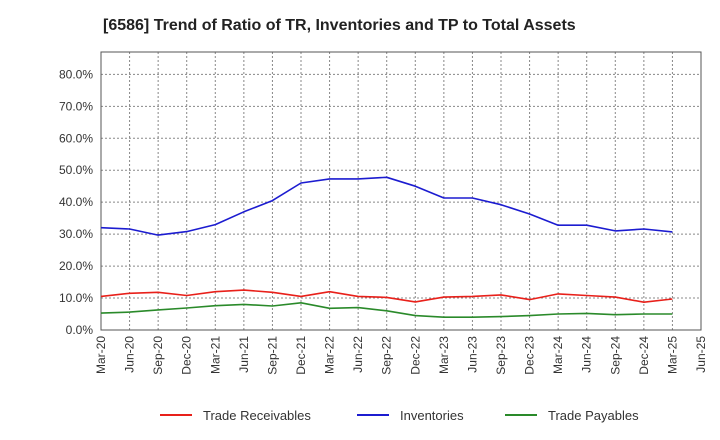  What do you see at coordinates (530, 355) in the screenshot?
I see `x-tick-label: Dec-23` at bounding box center [530, 355].